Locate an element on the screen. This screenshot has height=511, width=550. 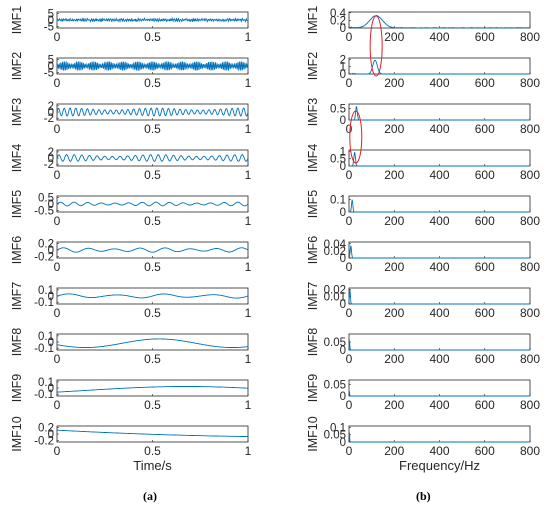
panel-a-imf1-series-line is located at coordinates (152, 20).